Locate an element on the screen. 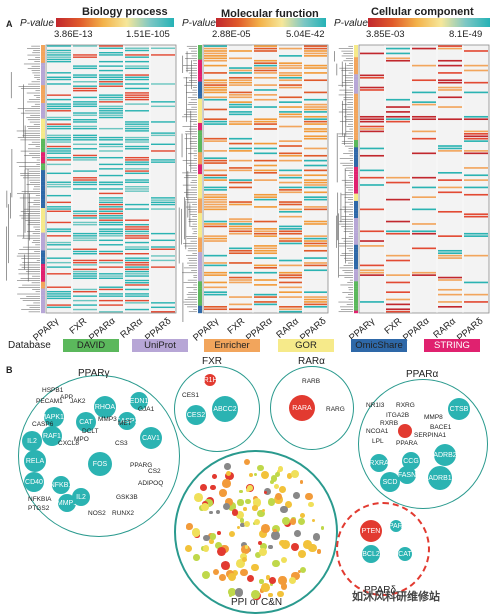  pvalue-label-1: P-value is located at coordinates (37, 23).